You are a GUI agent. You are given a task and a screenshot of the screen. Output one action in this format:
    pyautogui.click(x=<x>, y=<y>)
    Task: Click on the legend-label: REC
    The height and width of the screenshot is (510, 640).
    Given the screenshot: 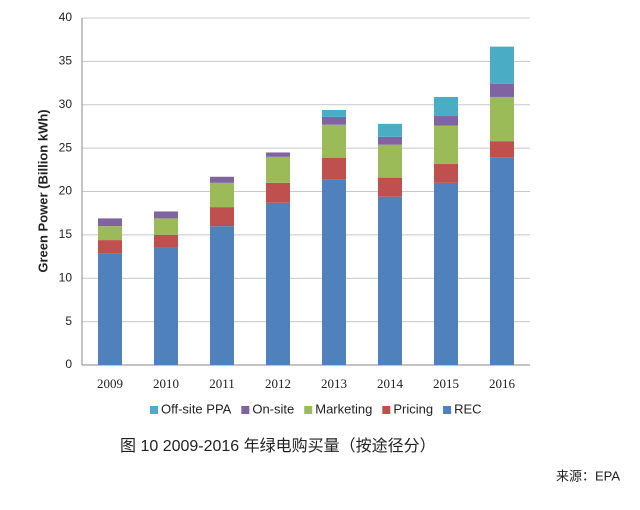 What is the action you would take?
    pyautogui.click(x=467, y=408)
    